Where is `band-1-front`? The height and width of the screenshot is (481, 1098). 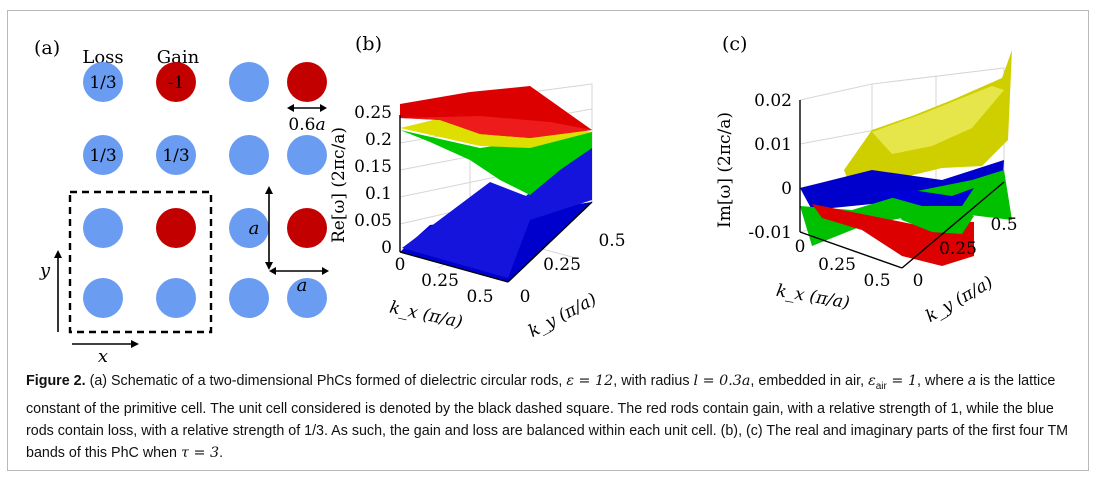 band-1-front is located at coordinates (923, 197).